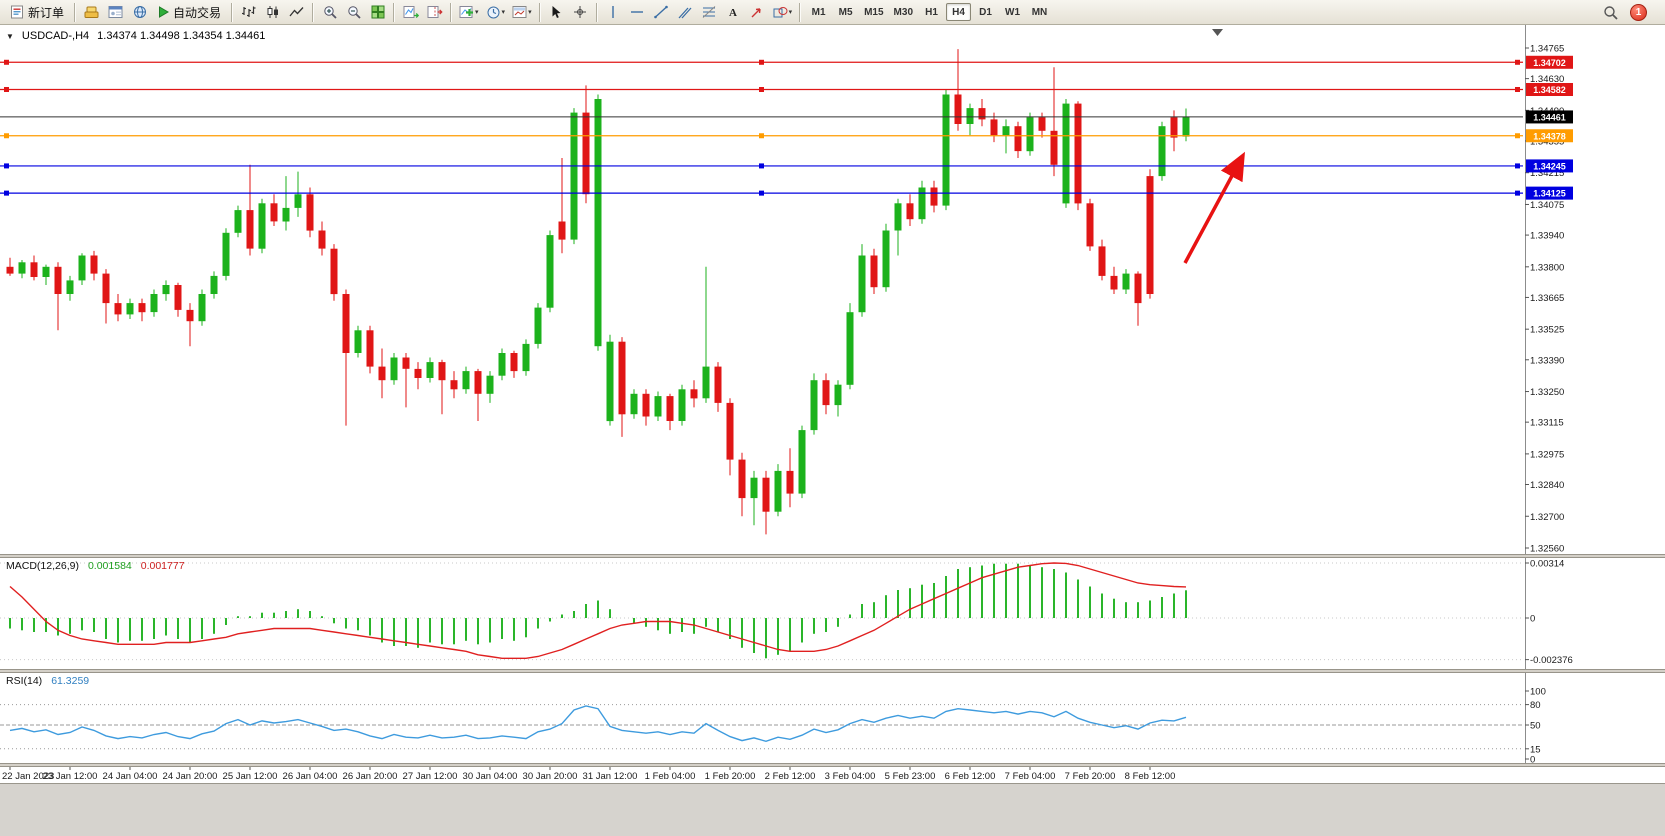 This screenshot has height=836, width=1665. I want to click on crosshair-tool-button, so click(580, 12).